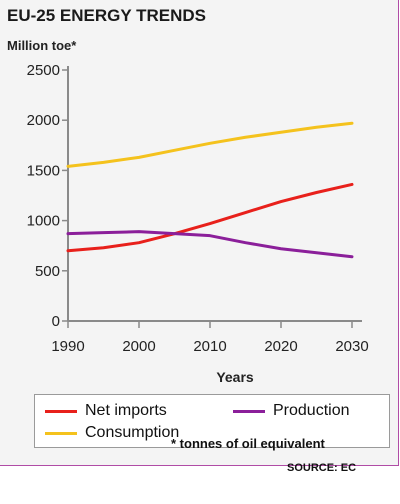  Describe the element at coordinates (61, 433) in the screenshot. I see `legend-swatch-consumption` at that location.